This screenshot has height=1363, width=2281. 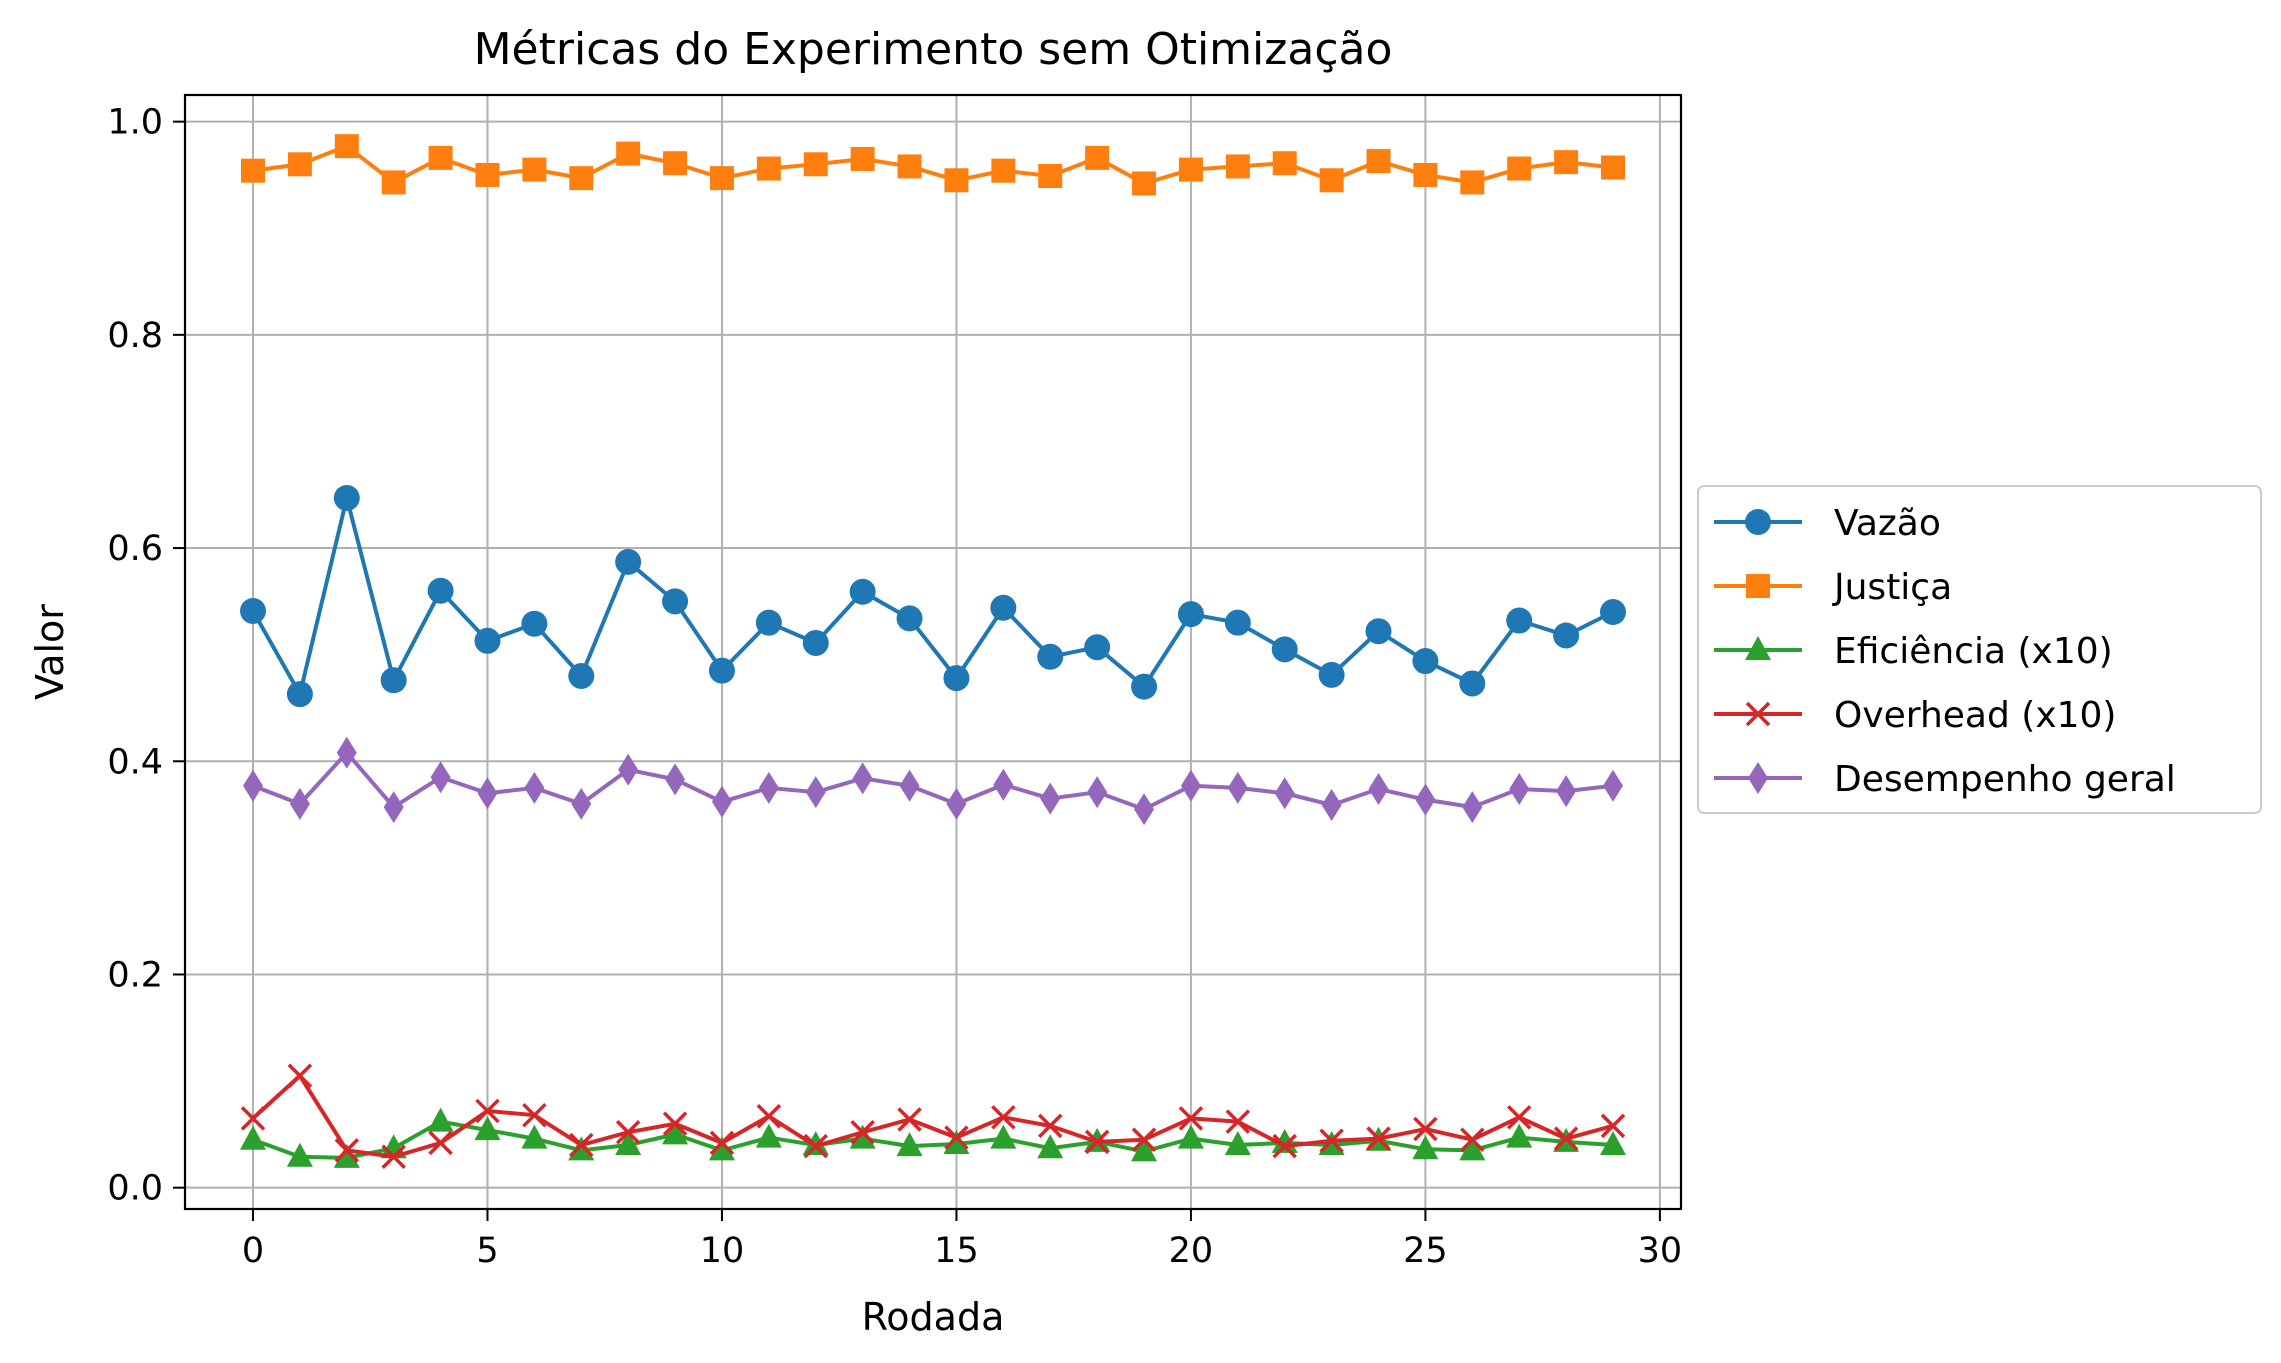 I want to click on legend-label: Justiça, so click(x=1892, y=587).